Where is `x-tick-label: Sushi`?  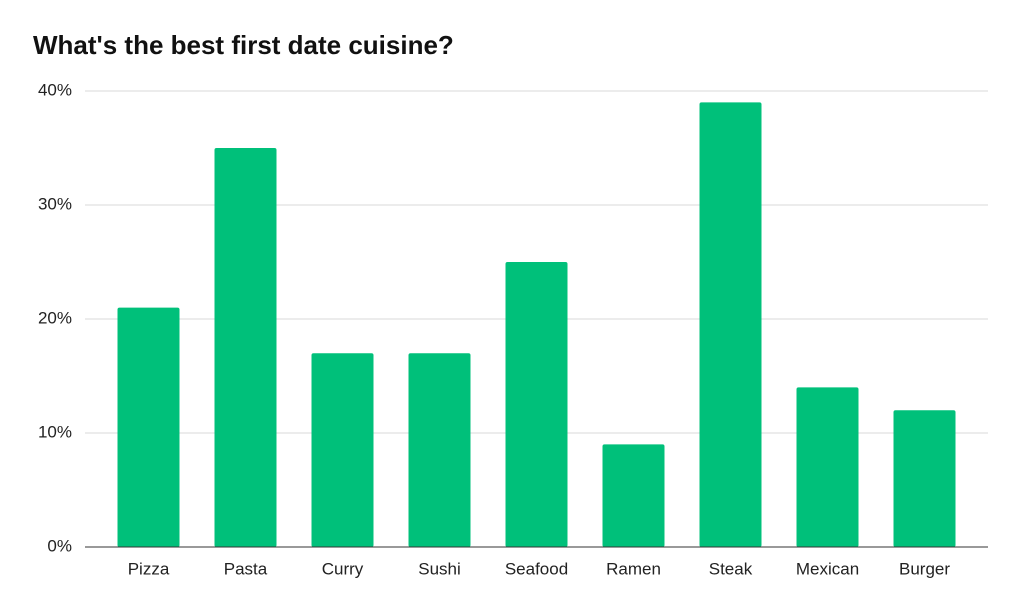
x-tick-label: Sushi is located at coordinates (439, 568).